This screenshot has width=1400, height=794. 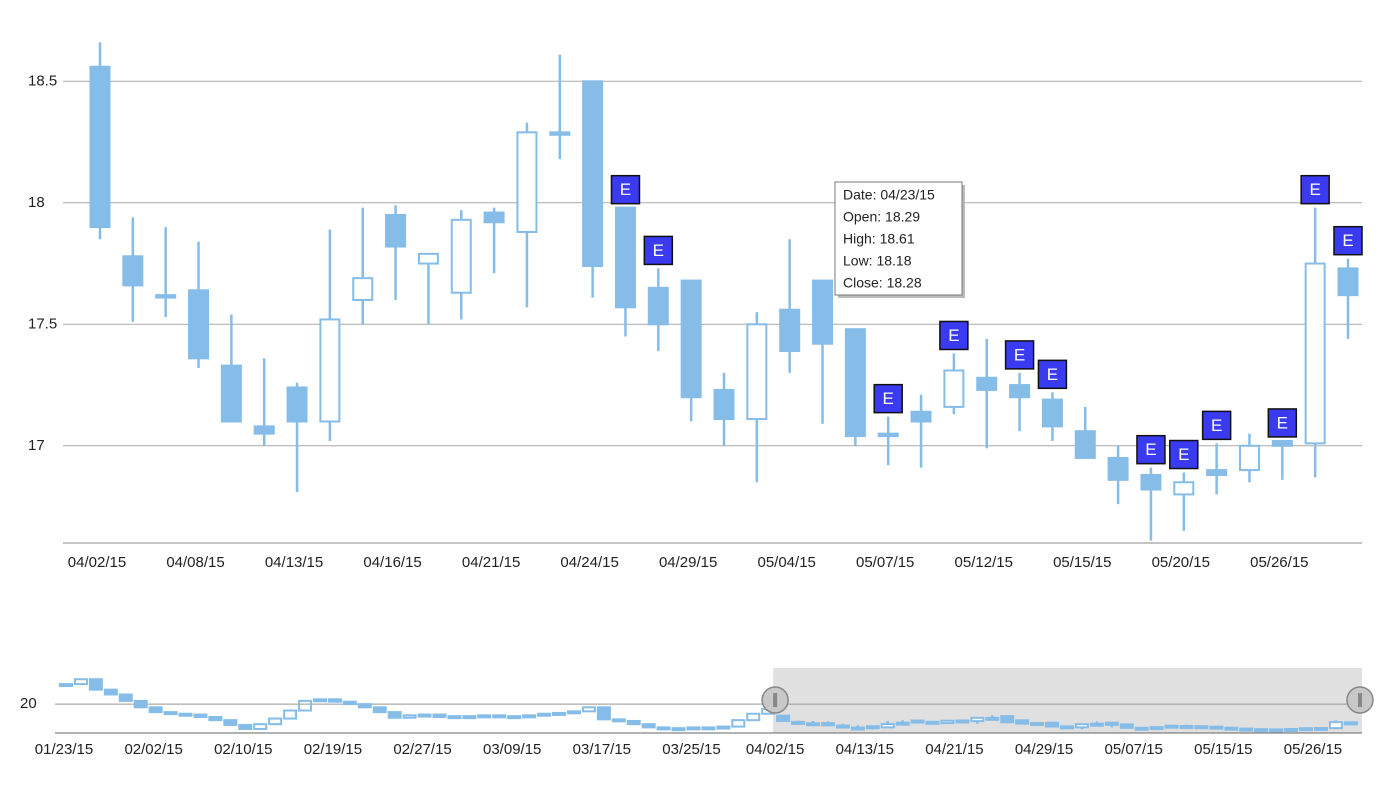 What do you see at coordinates (881, 217) in the screenshot?
I see `tooltip-line: Open: 18.29` at bounding box center [881, 217].